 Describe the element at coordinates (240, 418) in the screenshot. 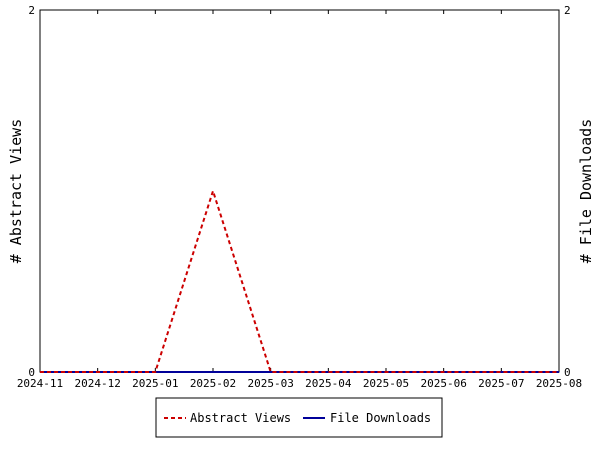

I see `legend-label-abstract-views: Abstract Views` at that location.